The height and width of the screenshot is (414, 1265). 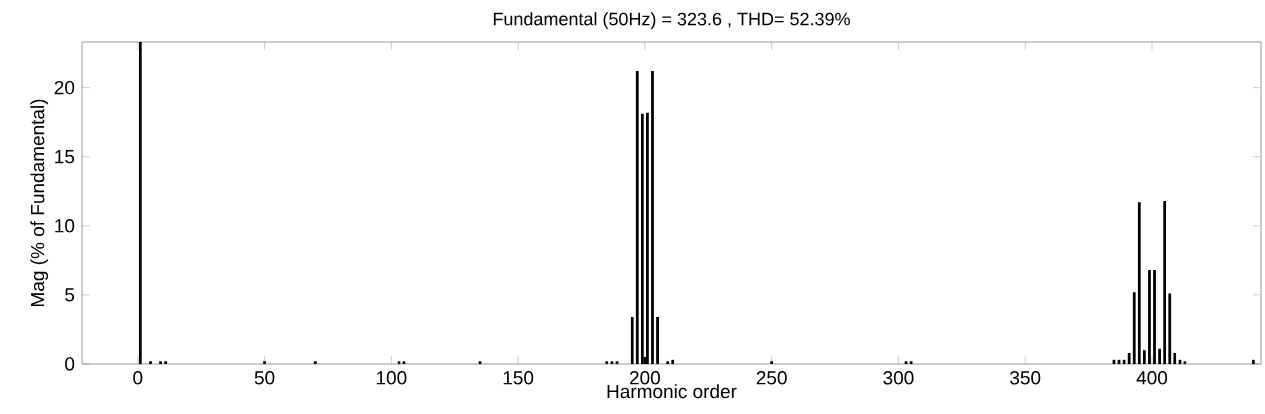 What do you see at coordinates (771, 378) in the screenshot?
I see `x-tick-label: 250` at bounding box center [771, 378].